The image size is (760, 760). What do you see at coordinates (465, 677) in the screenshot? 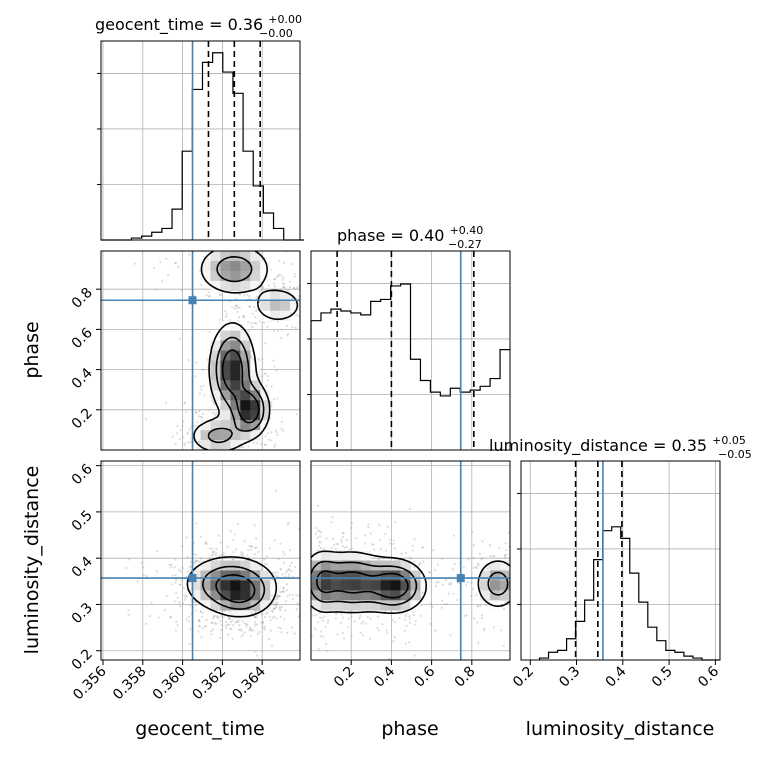
I see `x-tick-label-phase: 0.8` at bounding box center [465, 677].